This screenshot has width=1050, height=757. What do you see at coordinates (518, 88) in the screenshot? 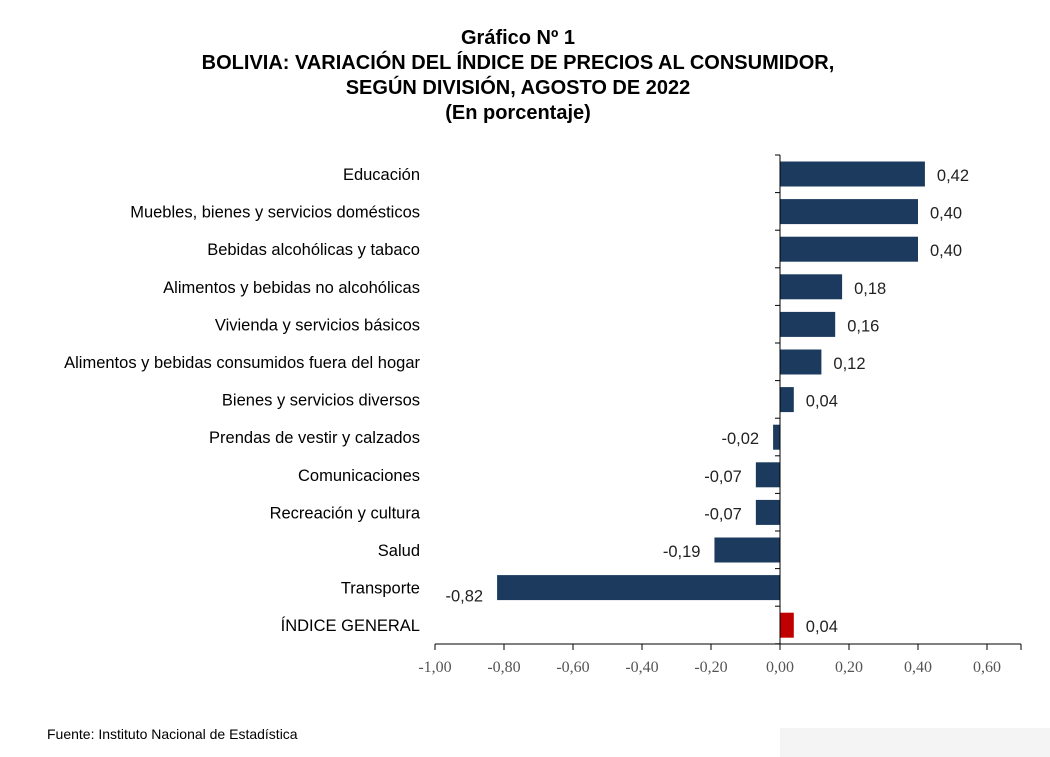
I see `chart-title-subject: SEGÚN DIVISIÓN, AGOSTO DE 2022` at bounding box center [518, 88].